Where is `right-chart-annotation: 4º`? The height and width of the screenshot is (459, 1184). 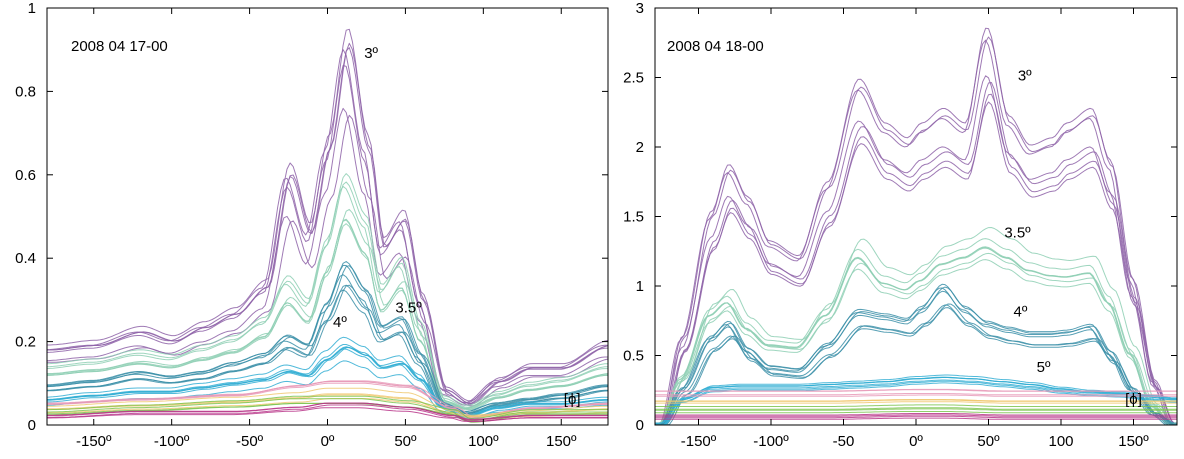
right-chart-annotation: 4º is located at coordinates (1020, 312).